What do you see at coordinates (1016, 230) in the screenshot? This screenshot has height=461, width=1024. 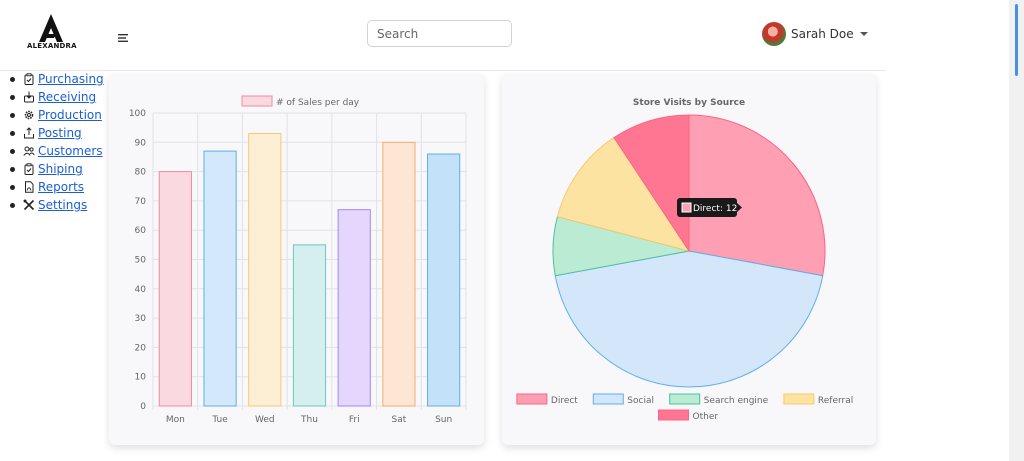 I see `page-scrollbar` at bounding box center [1016, 230].